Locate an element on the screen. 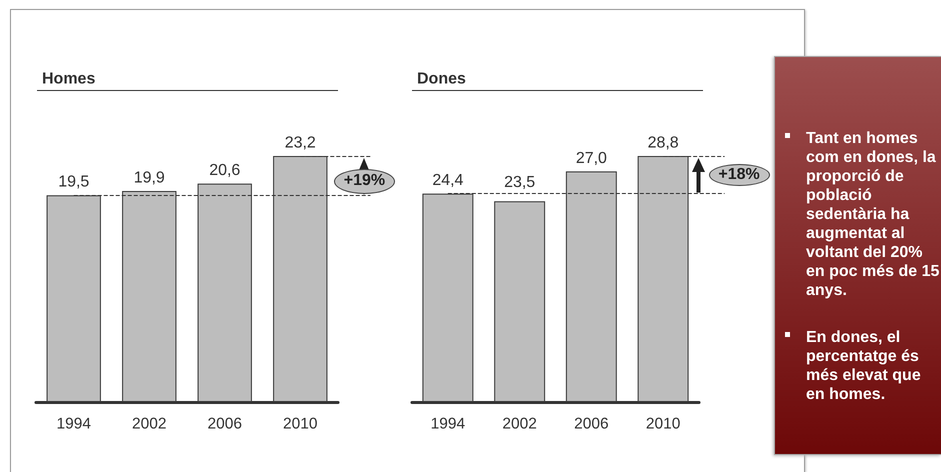  data-label: 27,0 is located at coordinates (592, 158).